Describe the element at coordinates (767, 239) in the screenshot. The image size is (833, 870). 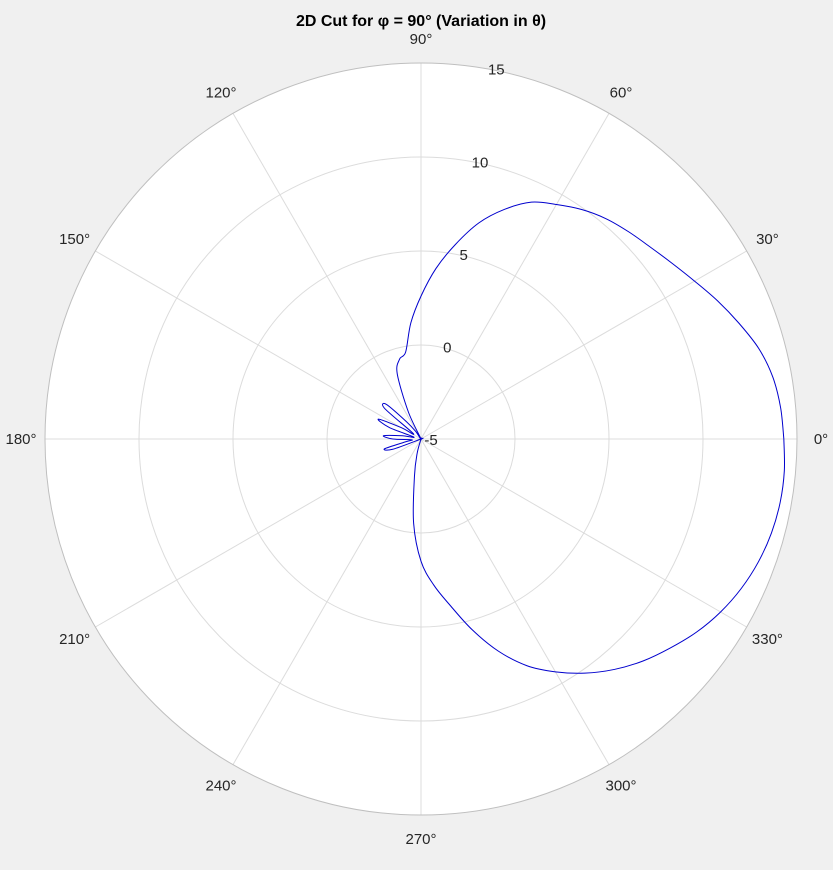
I see `angular-tick-label: 30°` at that location.